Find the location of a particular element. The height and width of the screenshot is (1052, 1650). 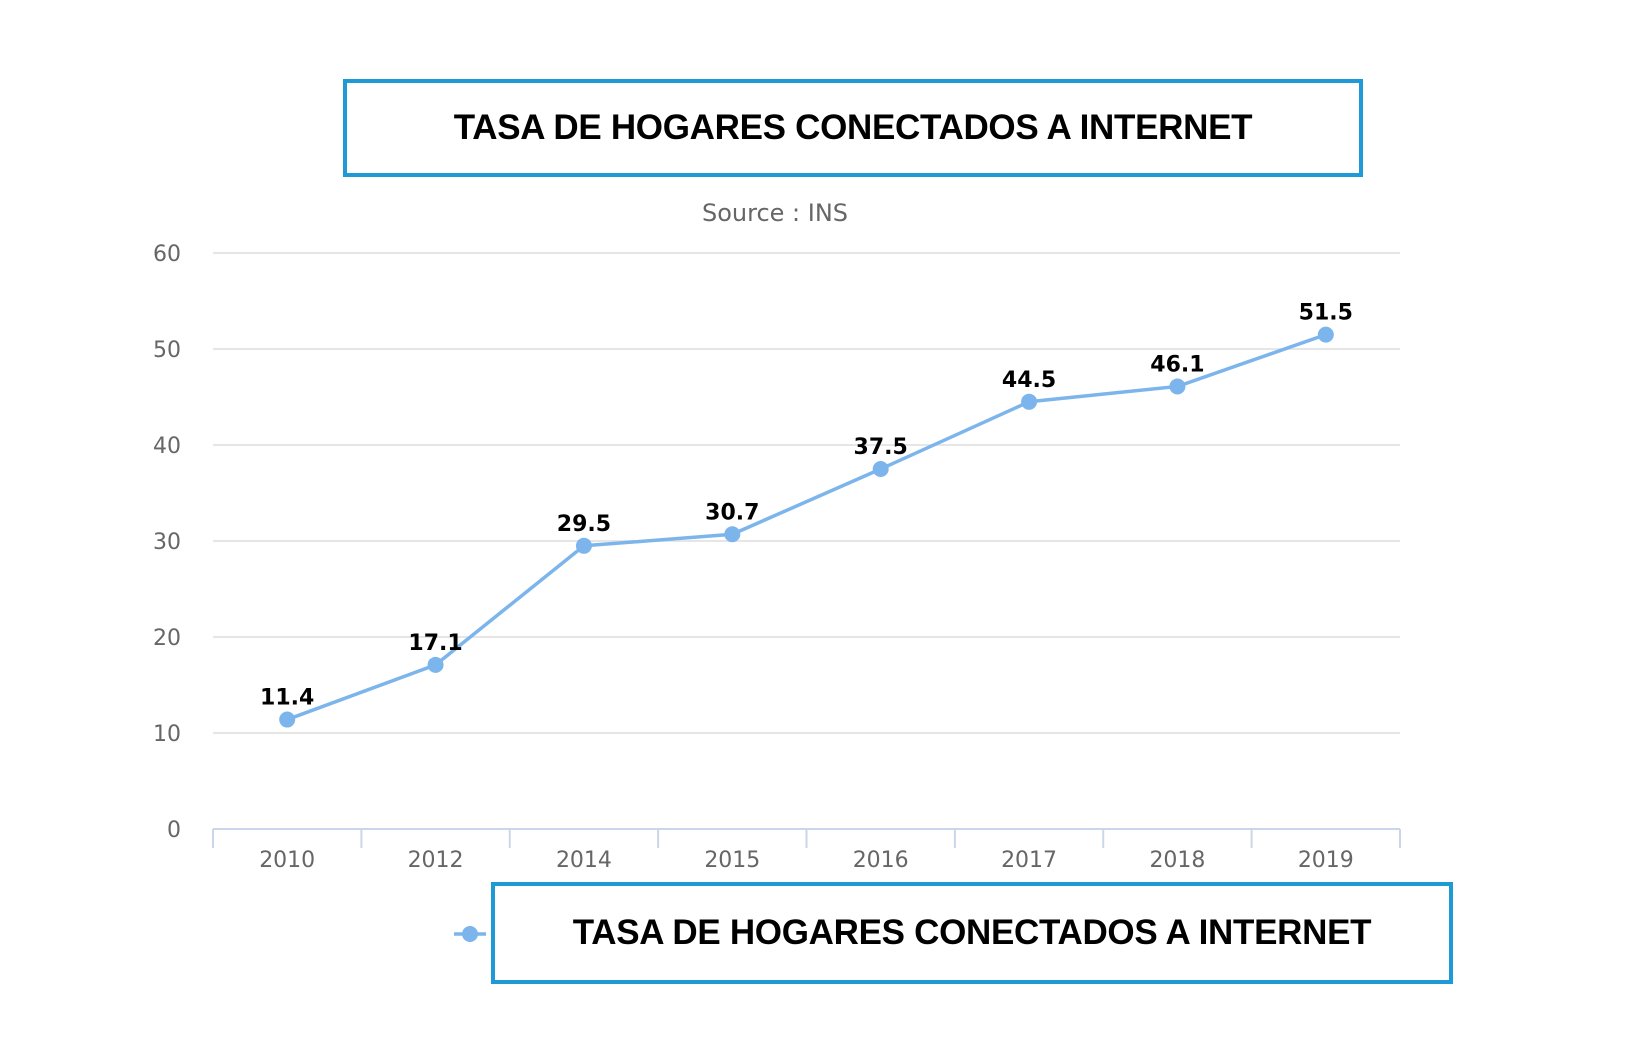

y-tick-label: 40 is located at coordinates (167, 446).